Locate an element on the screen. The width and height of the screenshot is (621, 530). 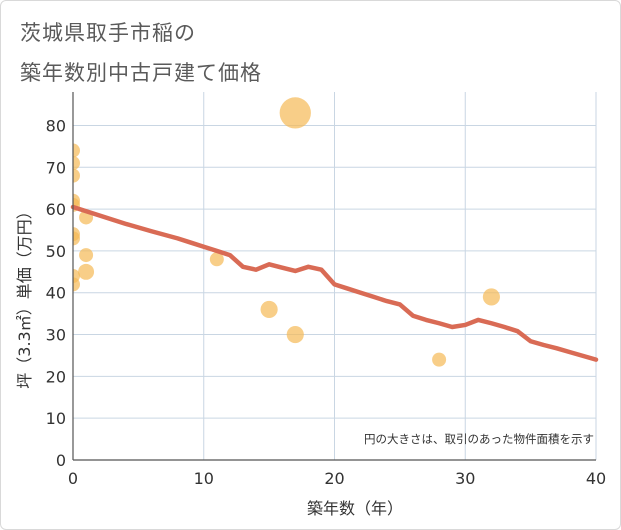
x-tick-label: 20 is located at coordinates (334, 478).